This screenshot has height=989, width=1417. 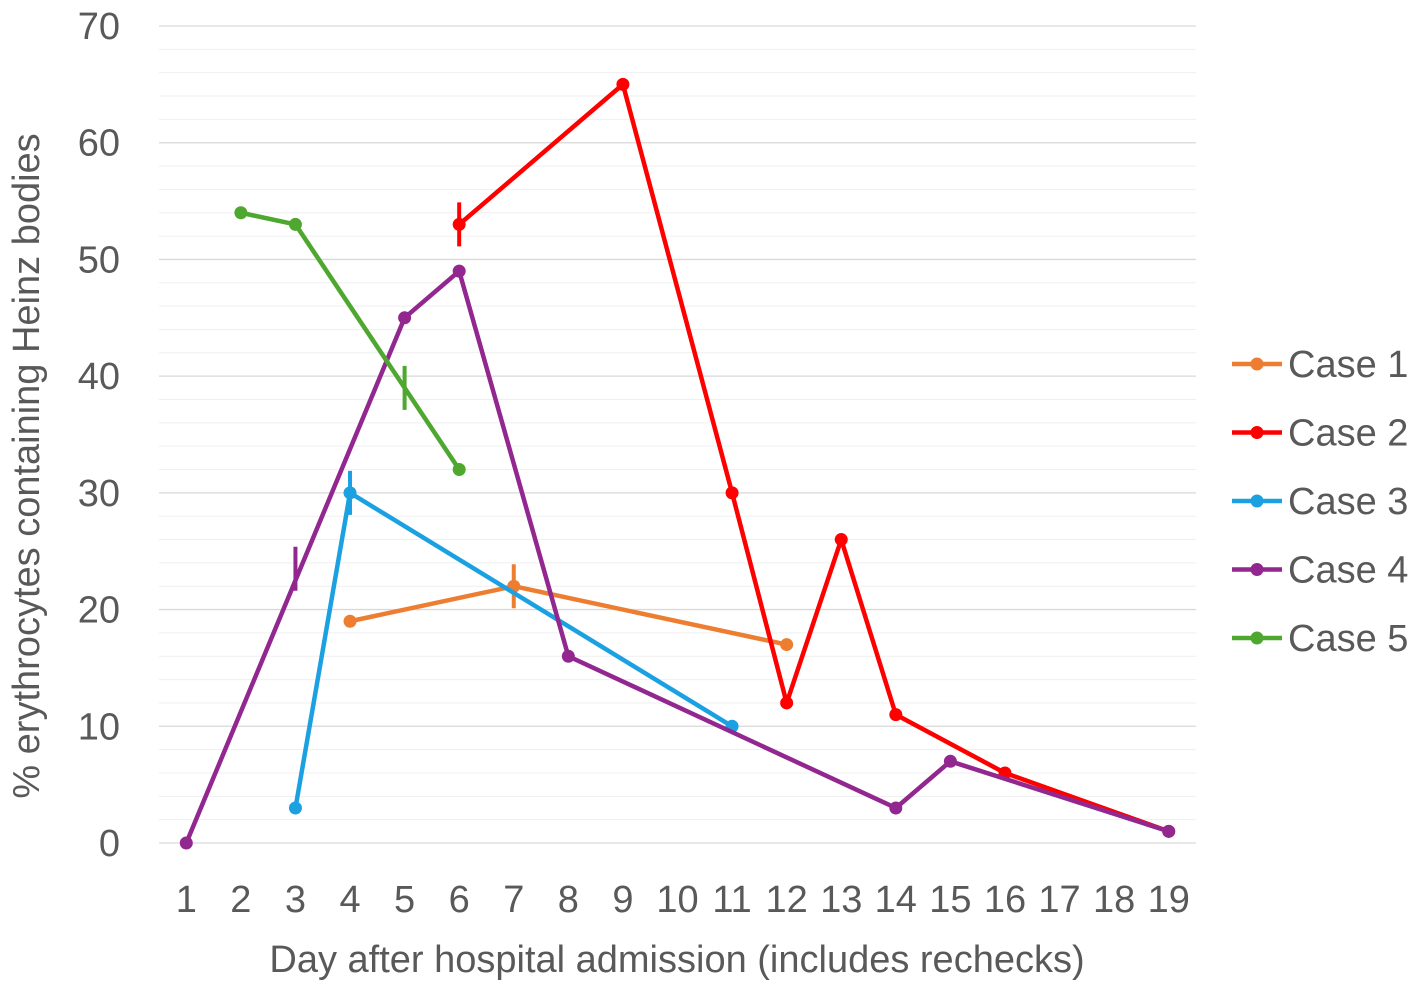 What do you see at coordinates (99, 727) in the screenshot?
I see `y-tick-label: 10` at bounding box center [99, 727].